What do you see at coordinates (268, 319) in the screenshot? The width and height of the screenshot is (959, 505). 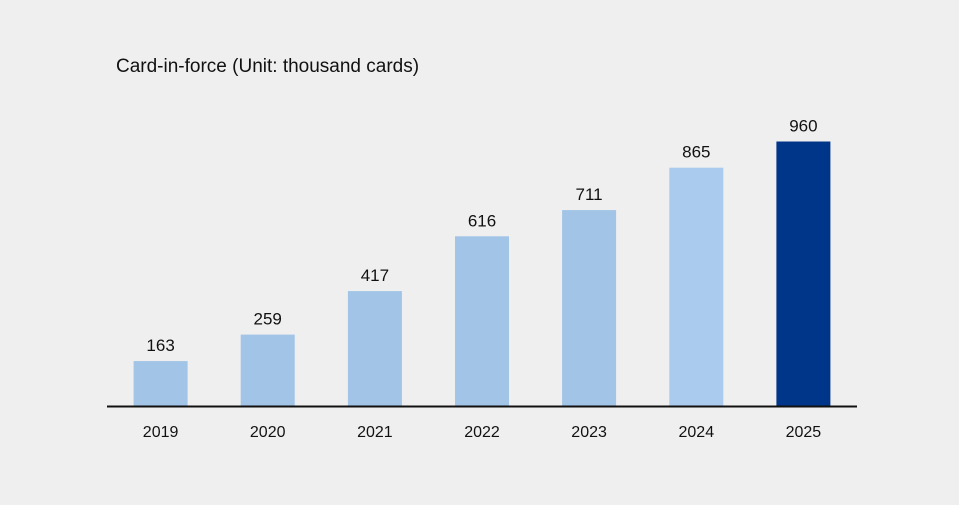 I see `value-label-2020: 259` at bounding box center [268, 319].